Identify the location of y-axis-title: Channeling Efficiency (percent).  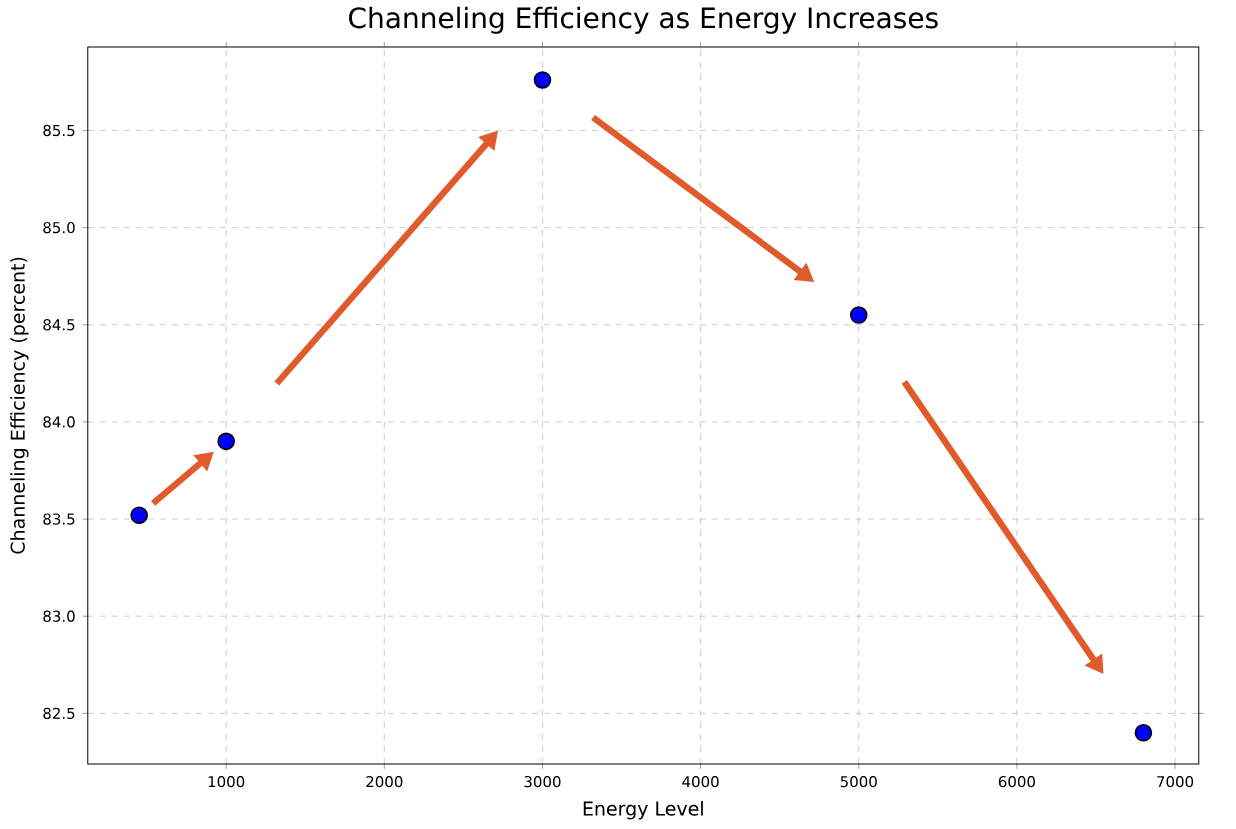
(19, 405).